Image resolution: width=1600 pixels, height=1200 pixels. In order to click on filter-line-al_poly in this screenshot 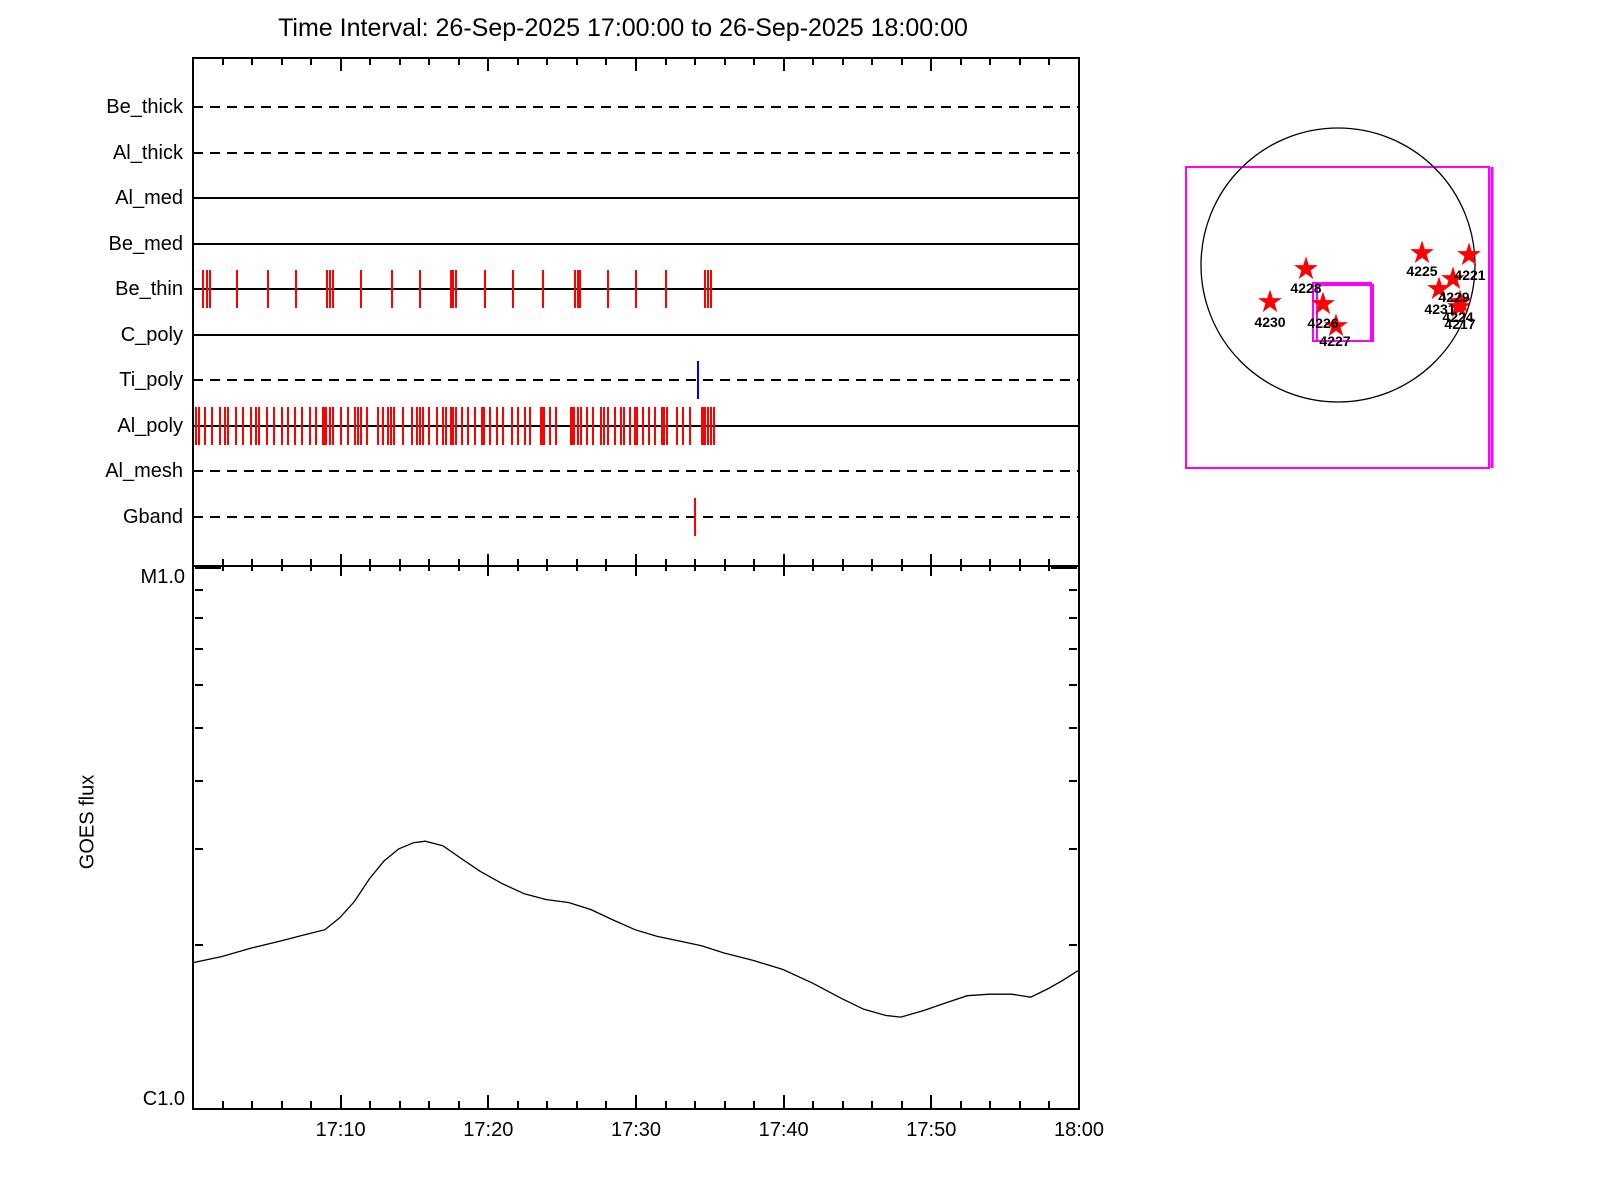, I will do `click(636, 425)`.